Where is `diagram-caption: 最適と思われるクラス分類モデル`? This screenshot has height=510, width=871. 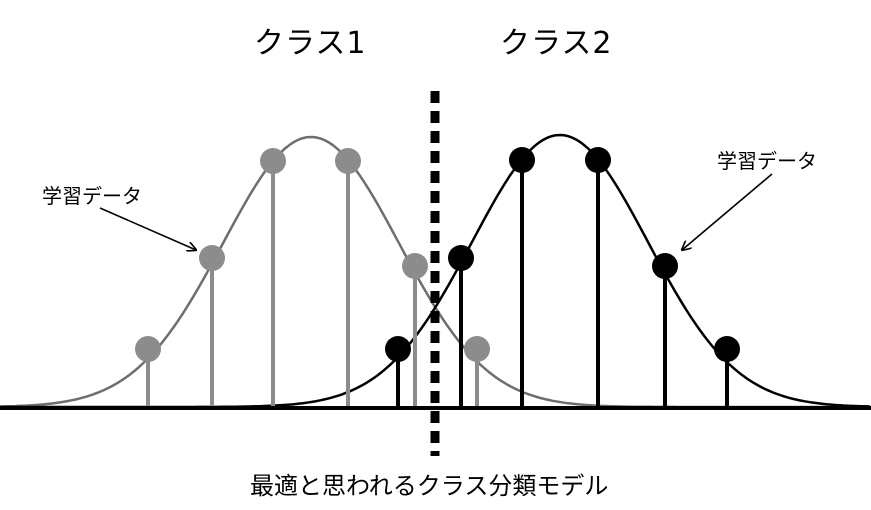
diagram-caption: 最適と思われるクラス分類モデル is located at coordinates (429, 486).